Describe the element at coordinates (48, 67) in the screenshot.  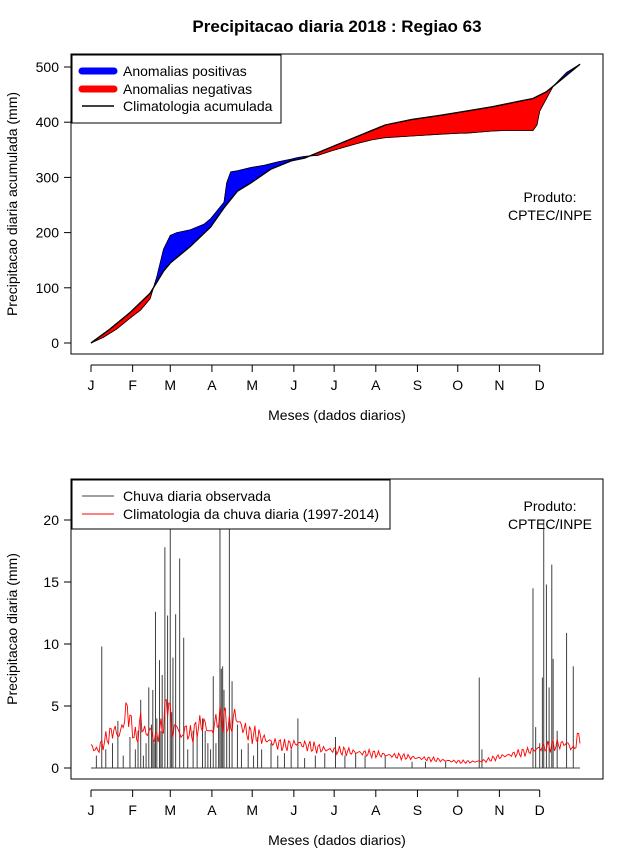
I see `y-tick-label: 500` at that location.